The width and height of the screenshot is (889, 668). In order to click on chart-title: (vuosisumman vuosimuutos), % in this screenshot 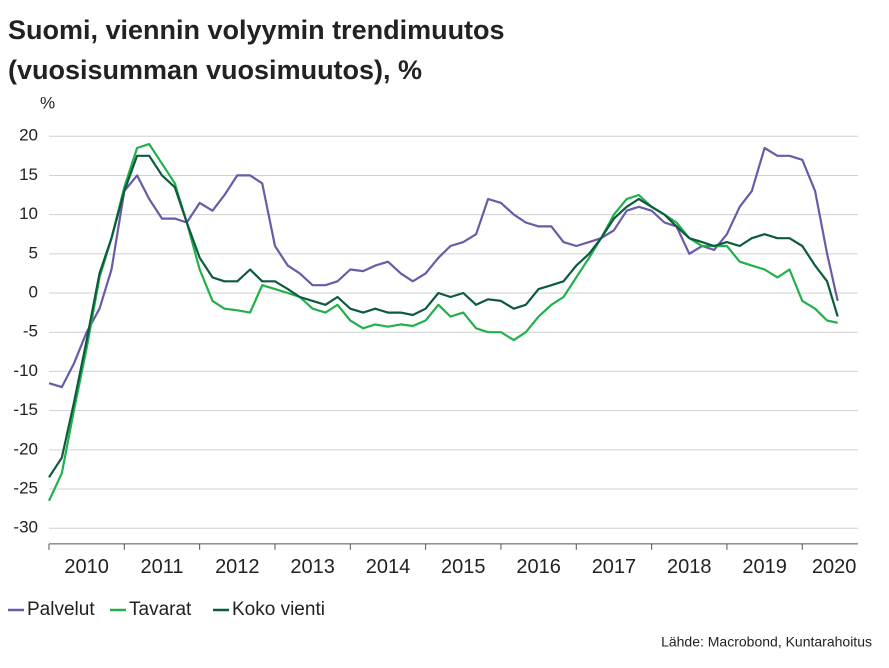, I will do `click(215, 70)`.